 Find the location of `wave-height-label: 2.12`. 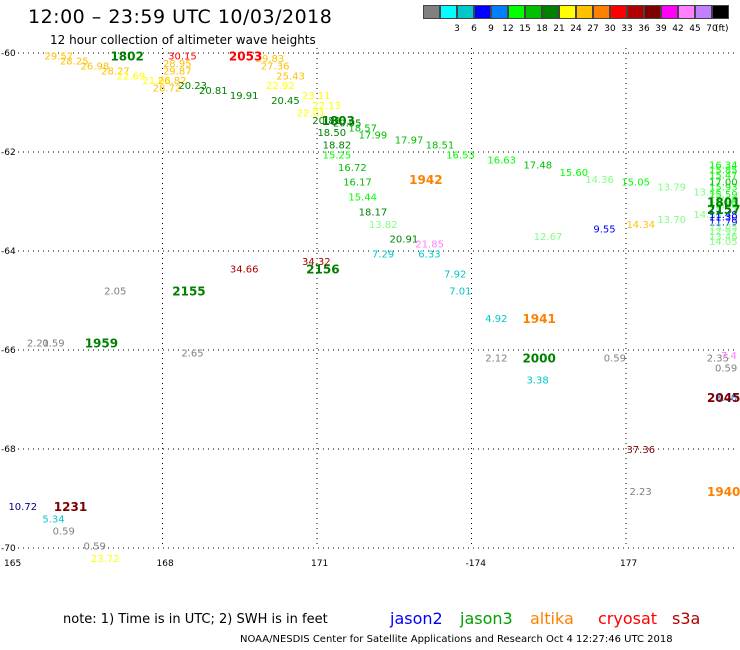

wave-height-label: 2.12 is located at coordinates (496, 358).